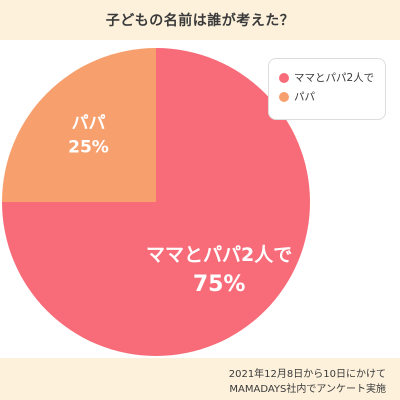 The image size is (400, 400). I want to click on survey-date-note: 2021年12月8日から10日にかけて, so click(307, 374).